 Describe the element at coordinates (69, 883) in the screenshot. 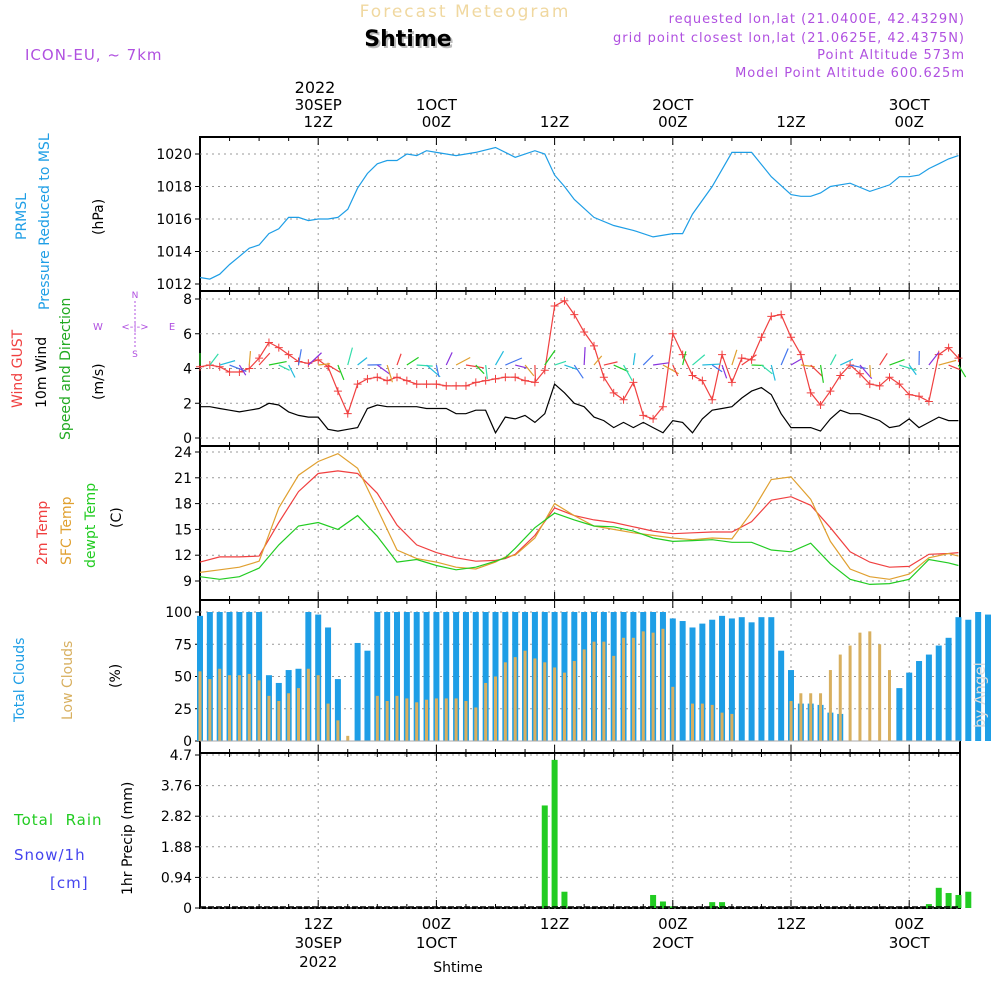

I see `legend-unit: [cm]` at that location.